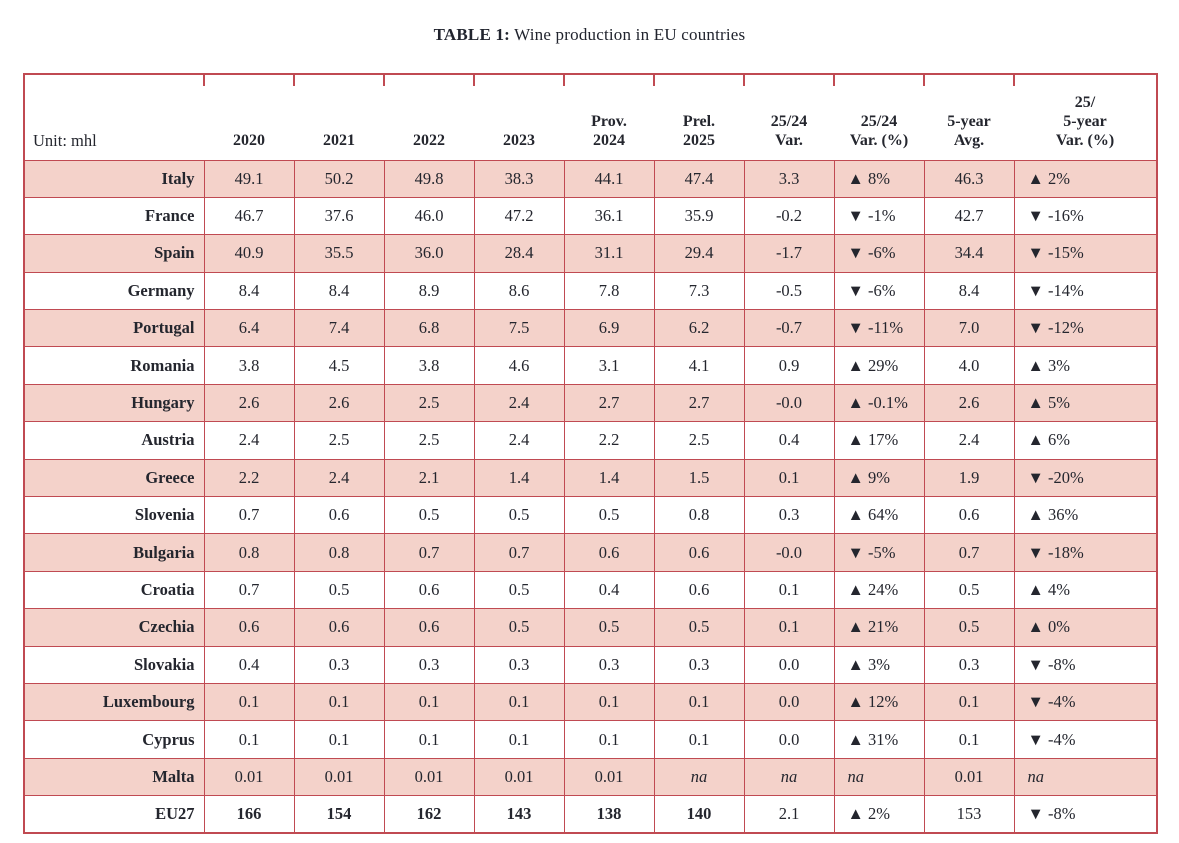 This screenshot has width=1179, height=843. Describe the element at coordinates (114, 664) in the screenshot. I see `country-cell: Slovakia` at that location.